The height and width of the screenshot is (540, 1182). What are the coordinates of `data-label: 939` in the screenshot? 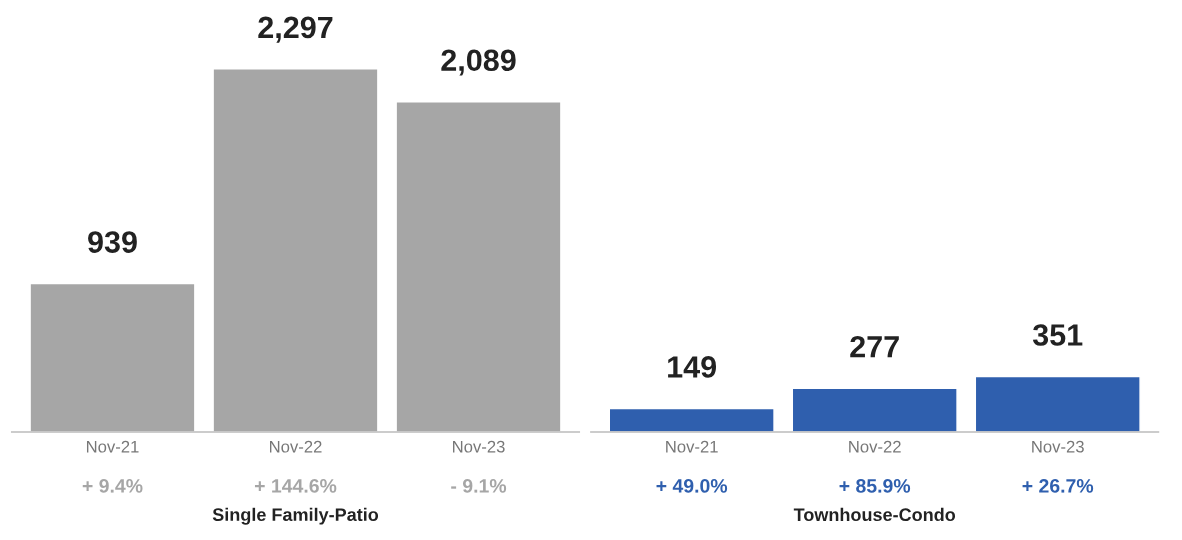 It's located at (112, 242).